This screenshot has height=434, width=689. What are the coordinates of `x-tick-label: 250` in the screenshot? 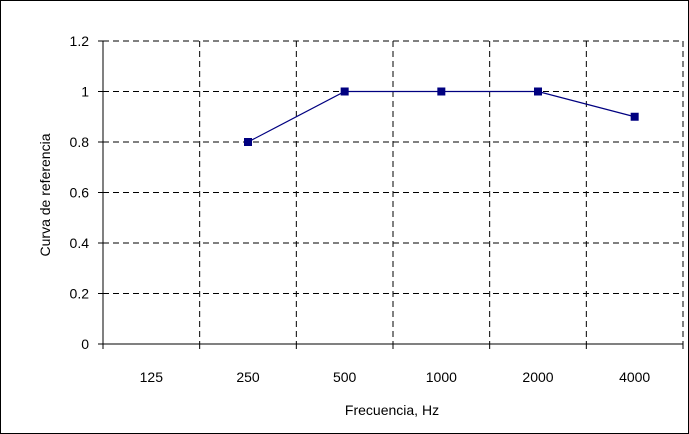 It's located at (248, 377).